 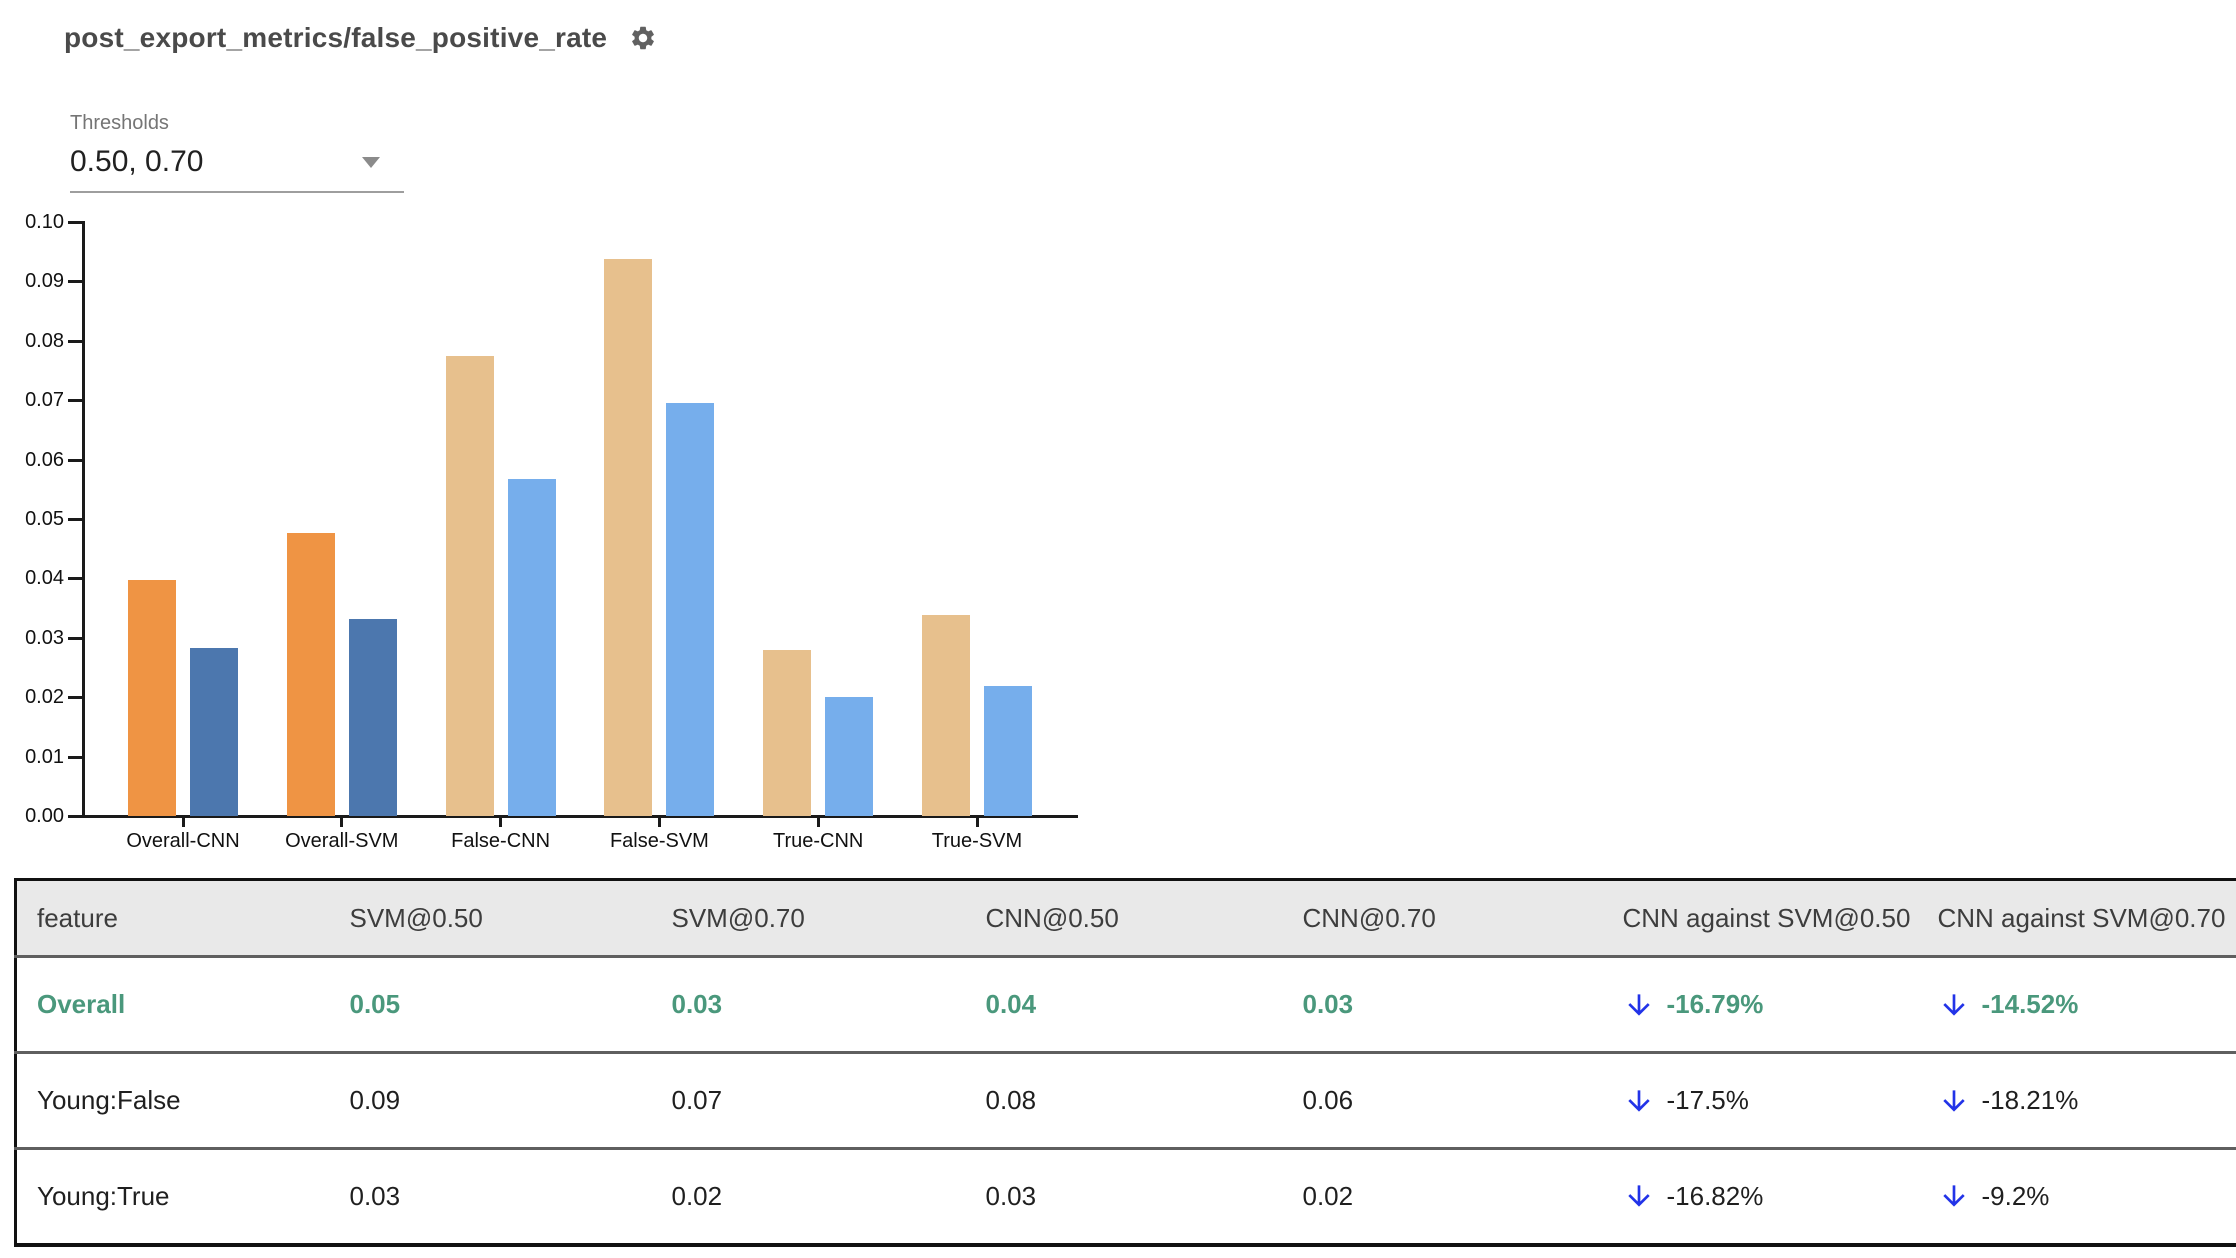 I want to click on header-cnn-vs-svm-050: CNN against SVM@0.50, so click(x=1780, y=918).